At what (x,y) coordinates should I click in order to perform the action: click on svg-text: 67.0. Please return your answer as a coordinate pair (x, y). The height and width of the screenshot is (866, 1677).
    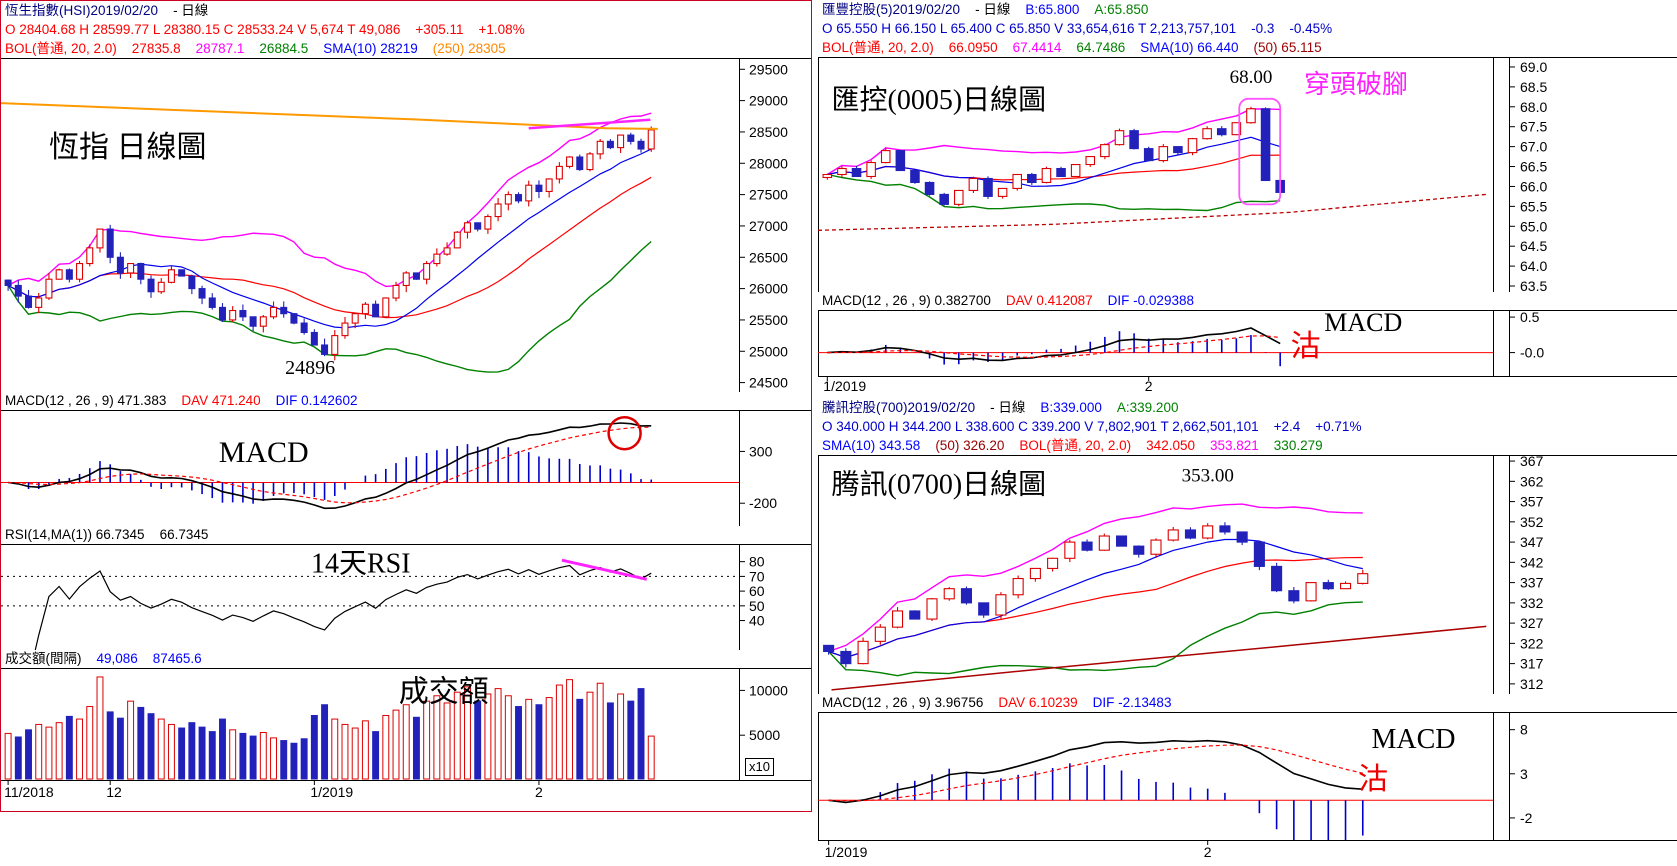
    Looking at the image, I should click on (1533, 147).